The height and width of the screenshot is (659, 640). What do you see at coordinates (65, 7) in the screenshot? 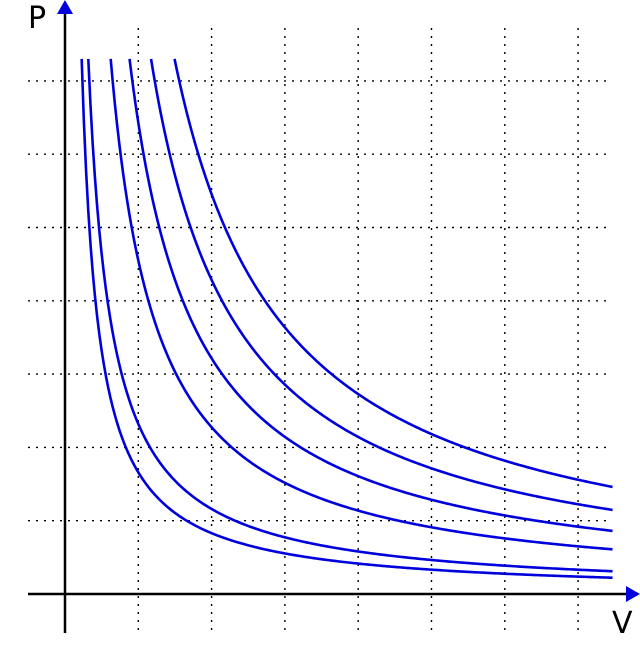
I see `y-axis-arrow` at bounding box center [65, 7].